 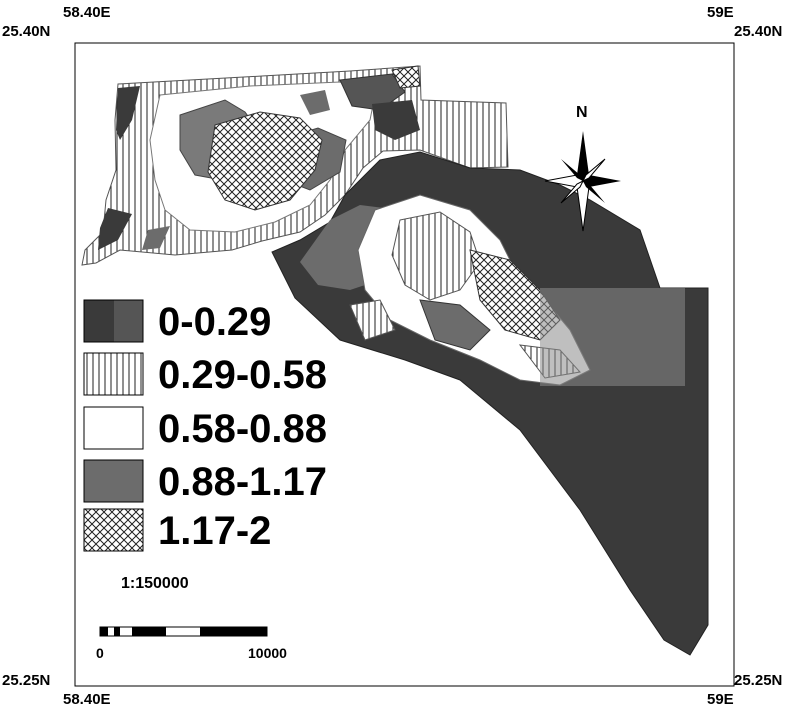 I want to click on scale-end: 10000, so click(x=267, y=653).